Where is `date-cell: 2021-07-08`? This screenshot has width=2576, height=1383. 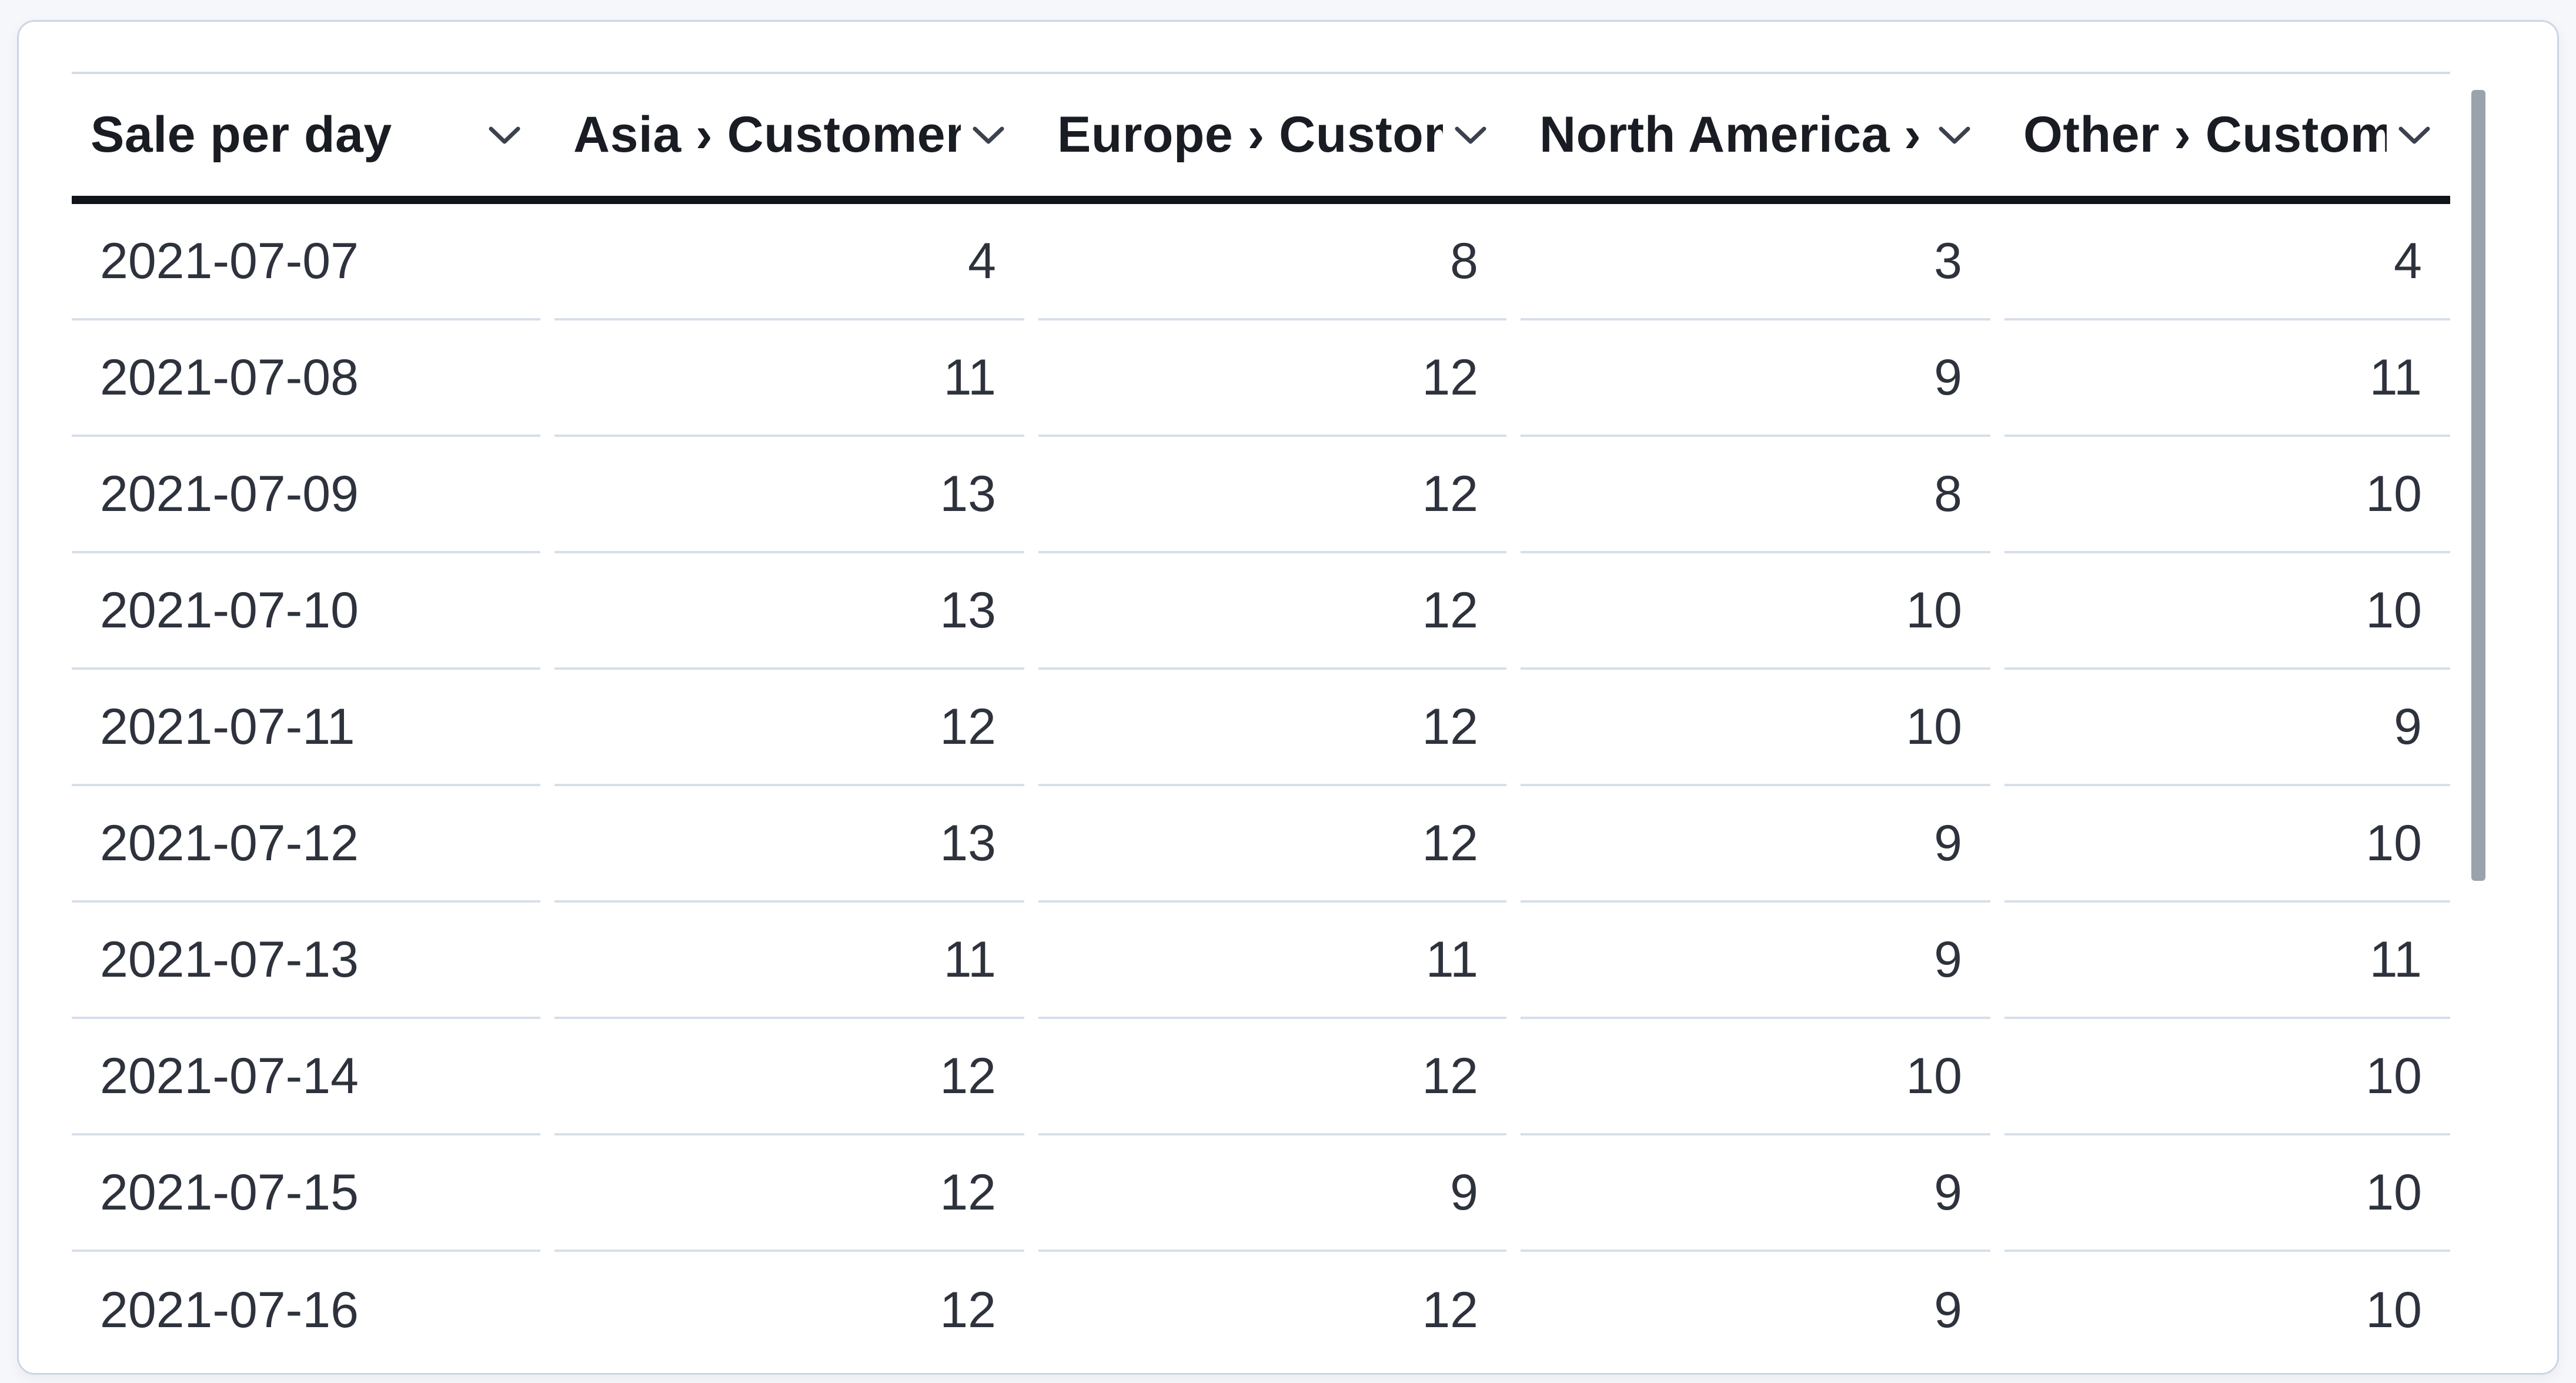 date-cell: 2021-07-08 is located at coordinates (306, 378).